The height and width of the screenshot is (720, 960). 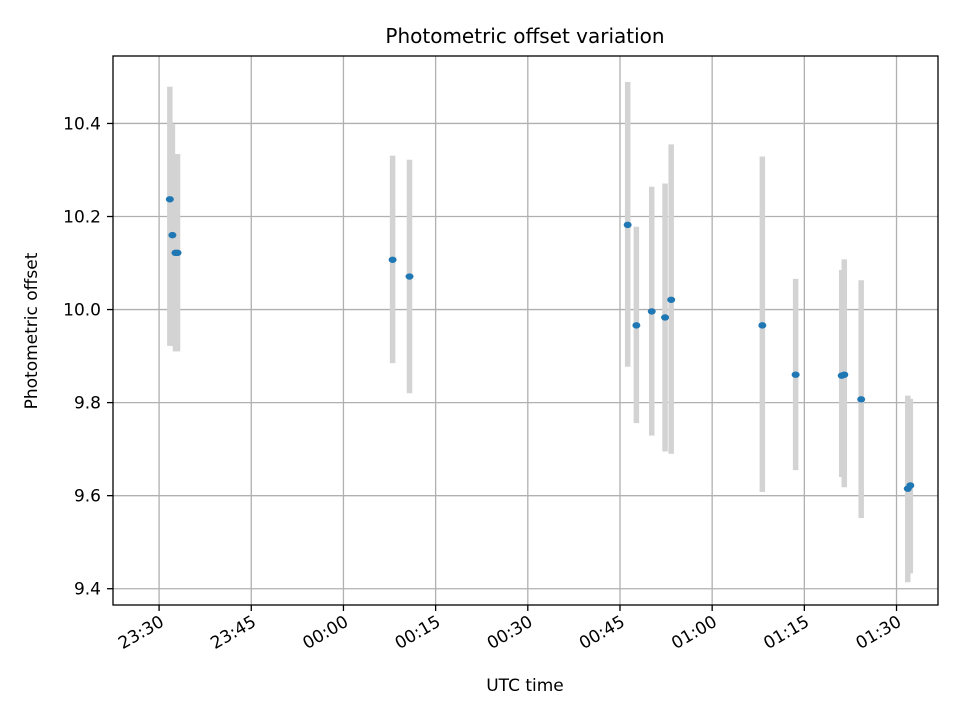 I want to click on x-axis-label: UTC time, so click(x=525, y=686).